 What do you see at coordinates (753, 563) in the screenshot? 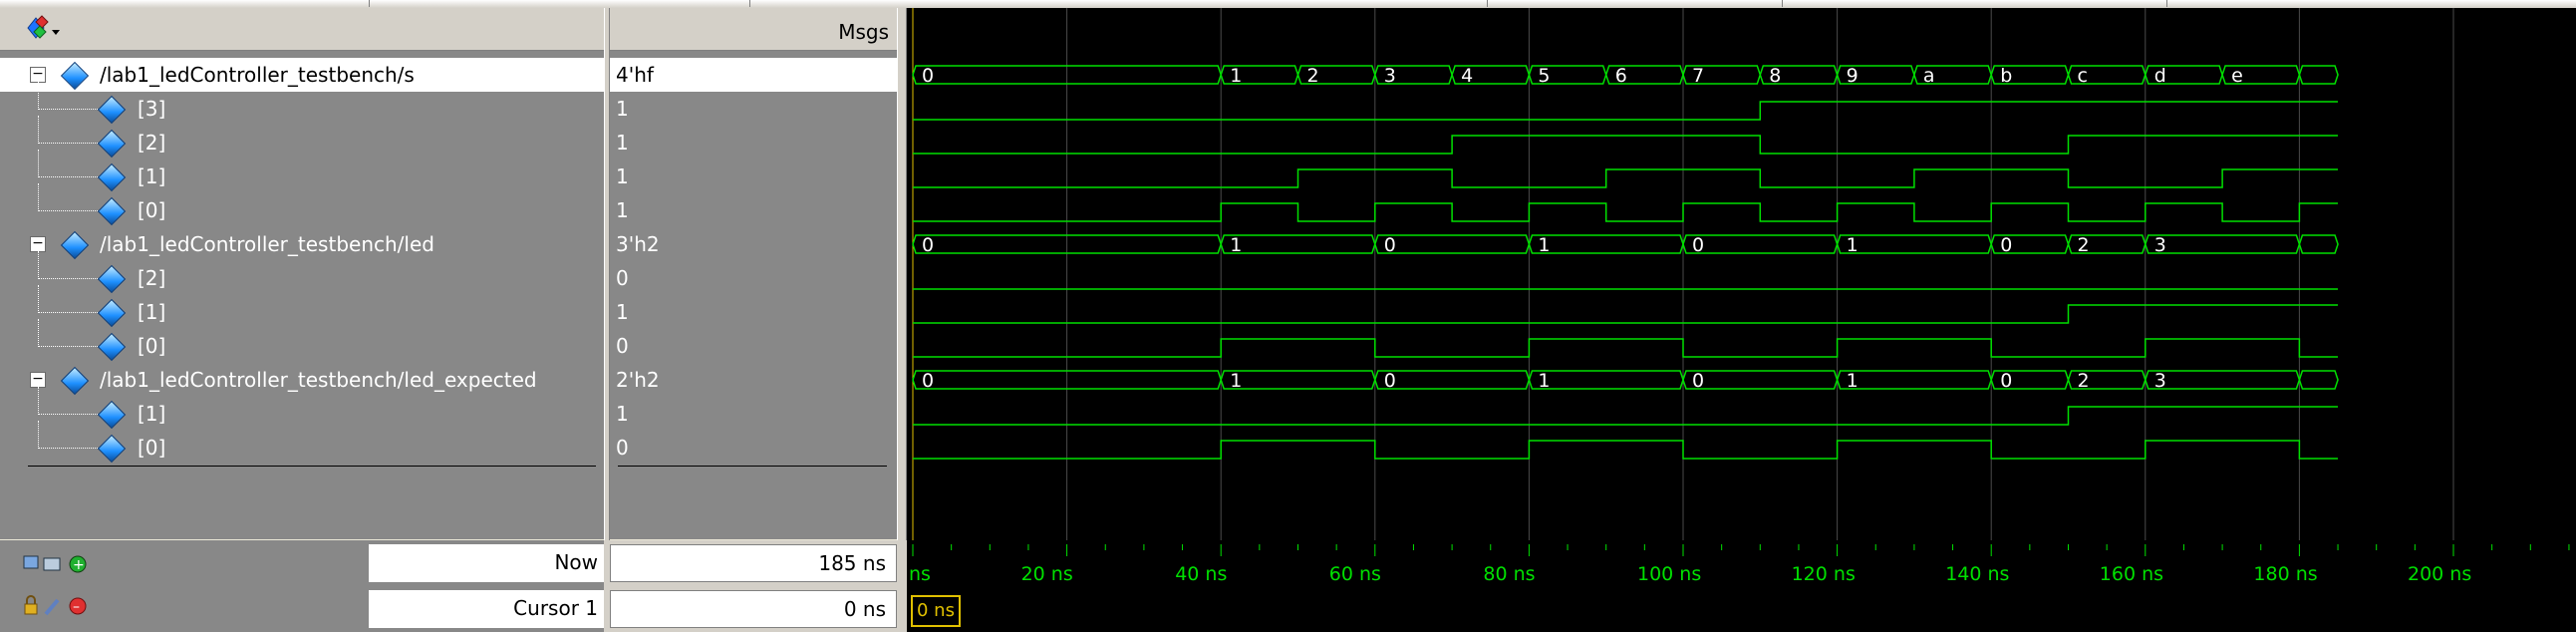
I see `now-value: 185 ns` at bounding box center [753, 563].